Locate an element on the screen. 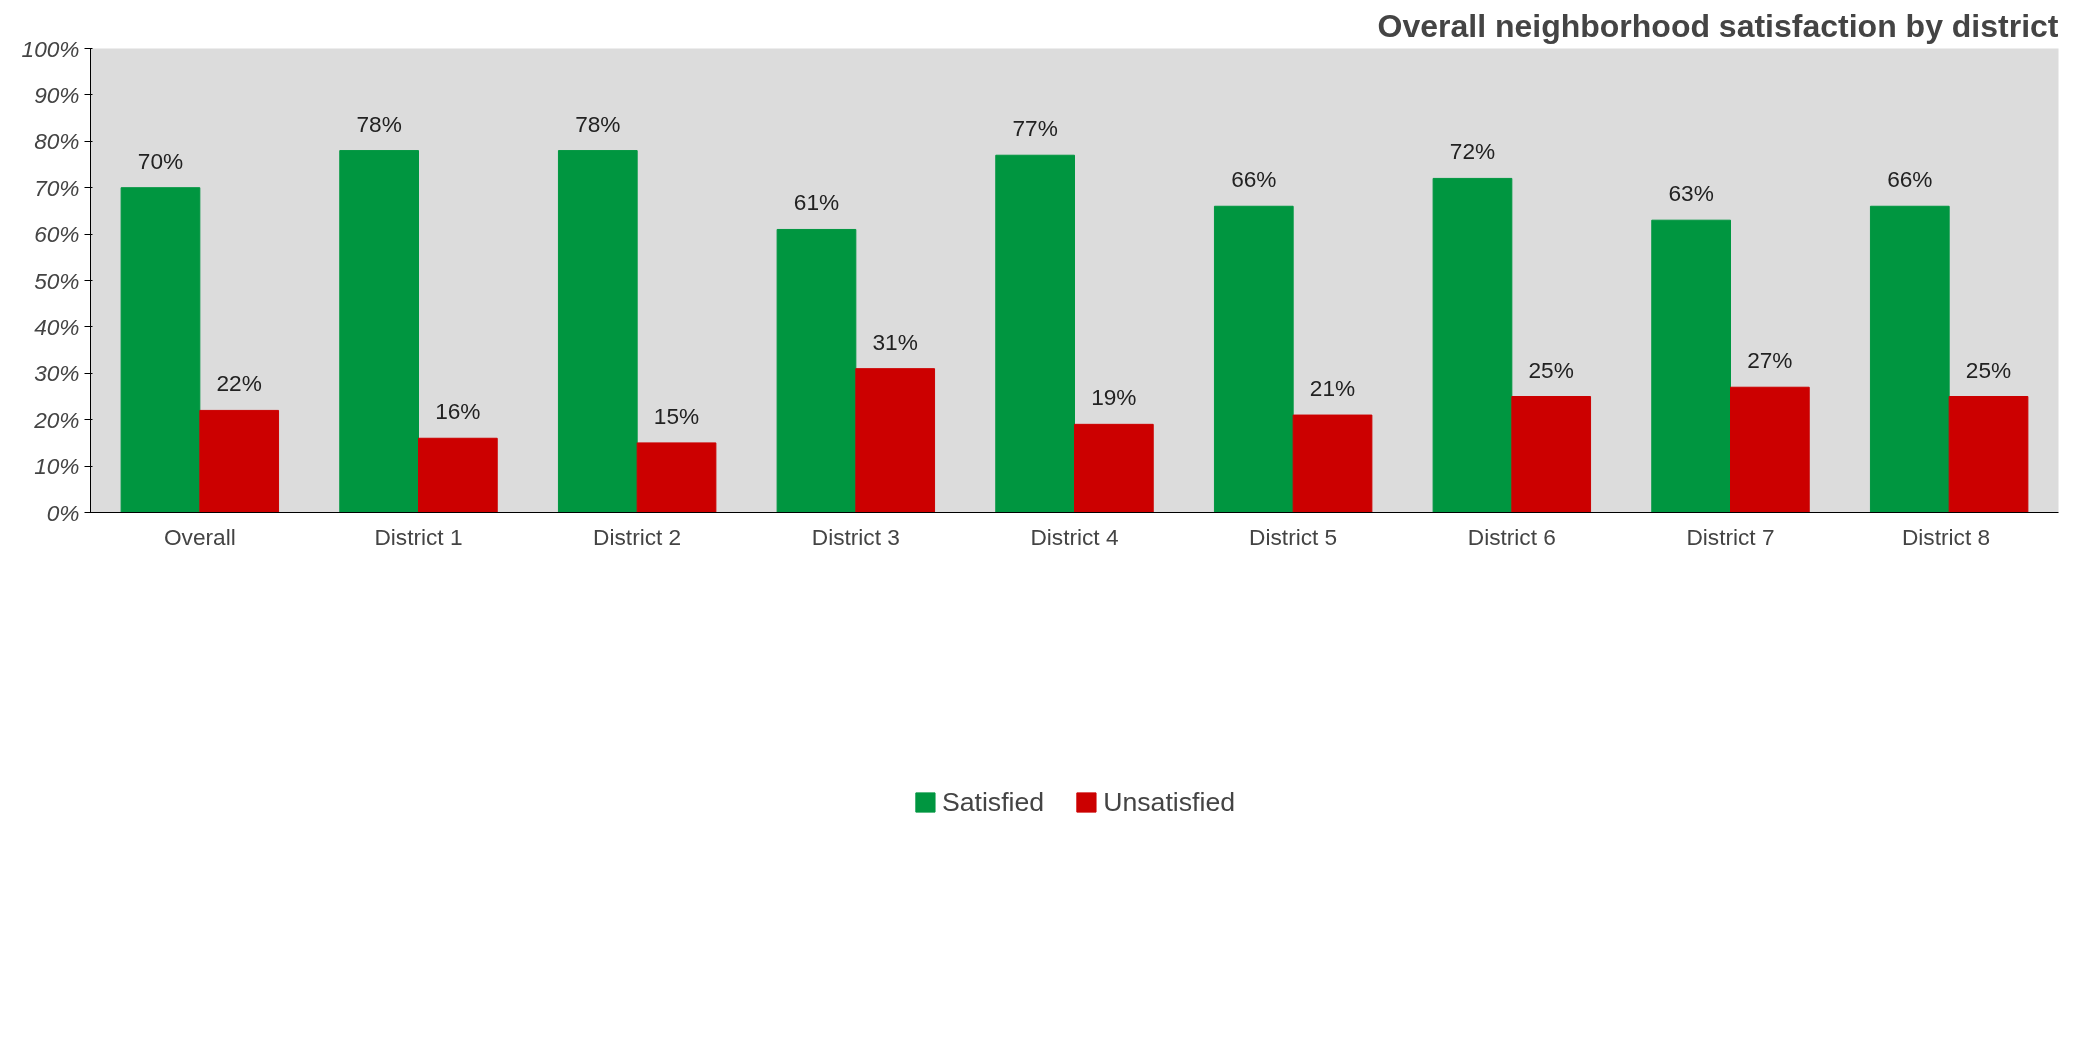 The width and height of the screenshot is (2088, 1052). data-label: 77% is located at coordinates (1035, 128).